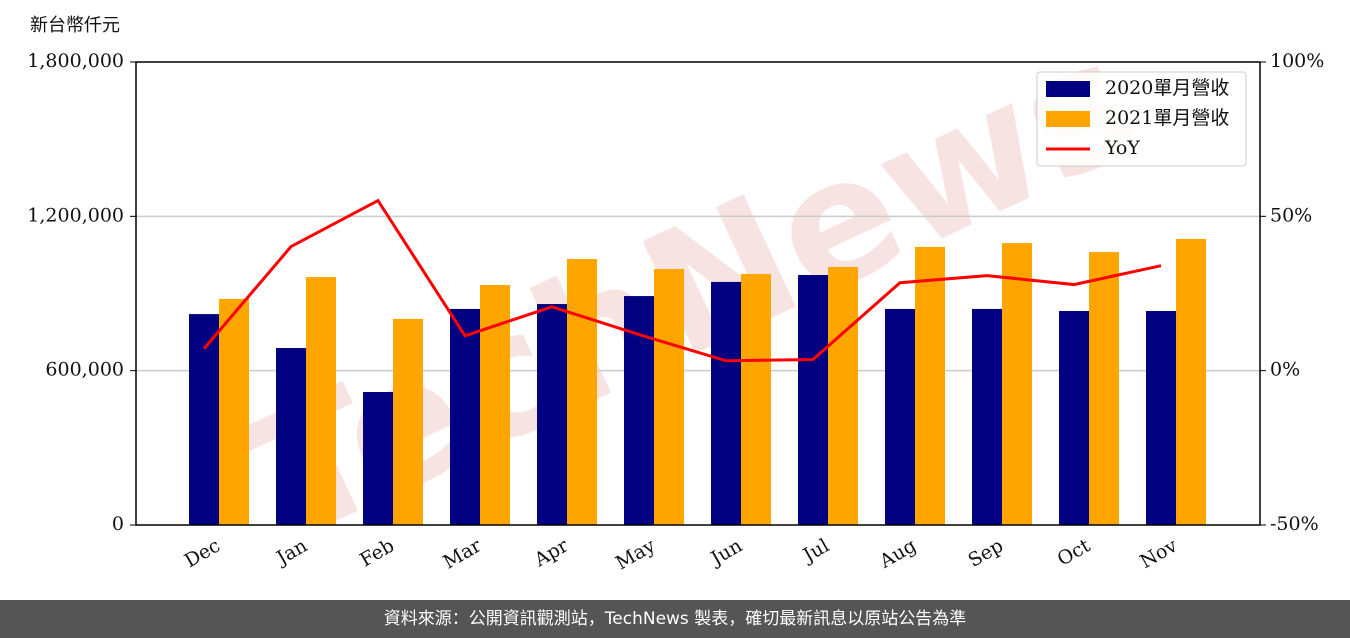  What do you see at coordinates (675, 619) in the screenshot?
I see `footer: 資料來源：公開資訊觀測站，TechNews 製表，確切最新訊息以原站公告為準` at bounding box center [675, 619].